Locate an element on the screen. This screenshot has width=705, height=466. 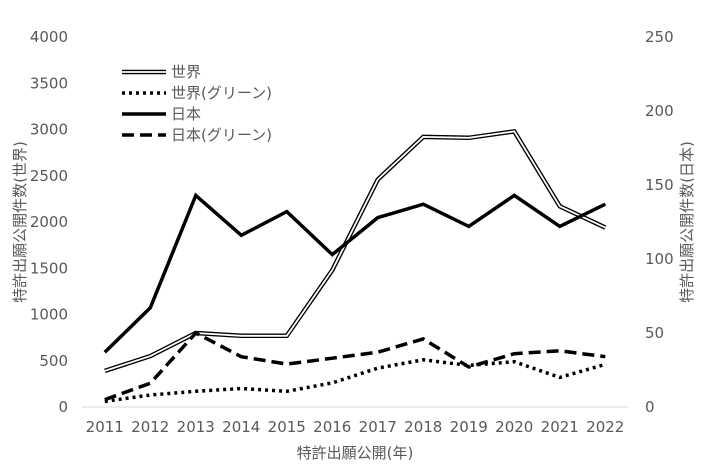
left-tick-label: 2500 is located at coordinates (49, 176).